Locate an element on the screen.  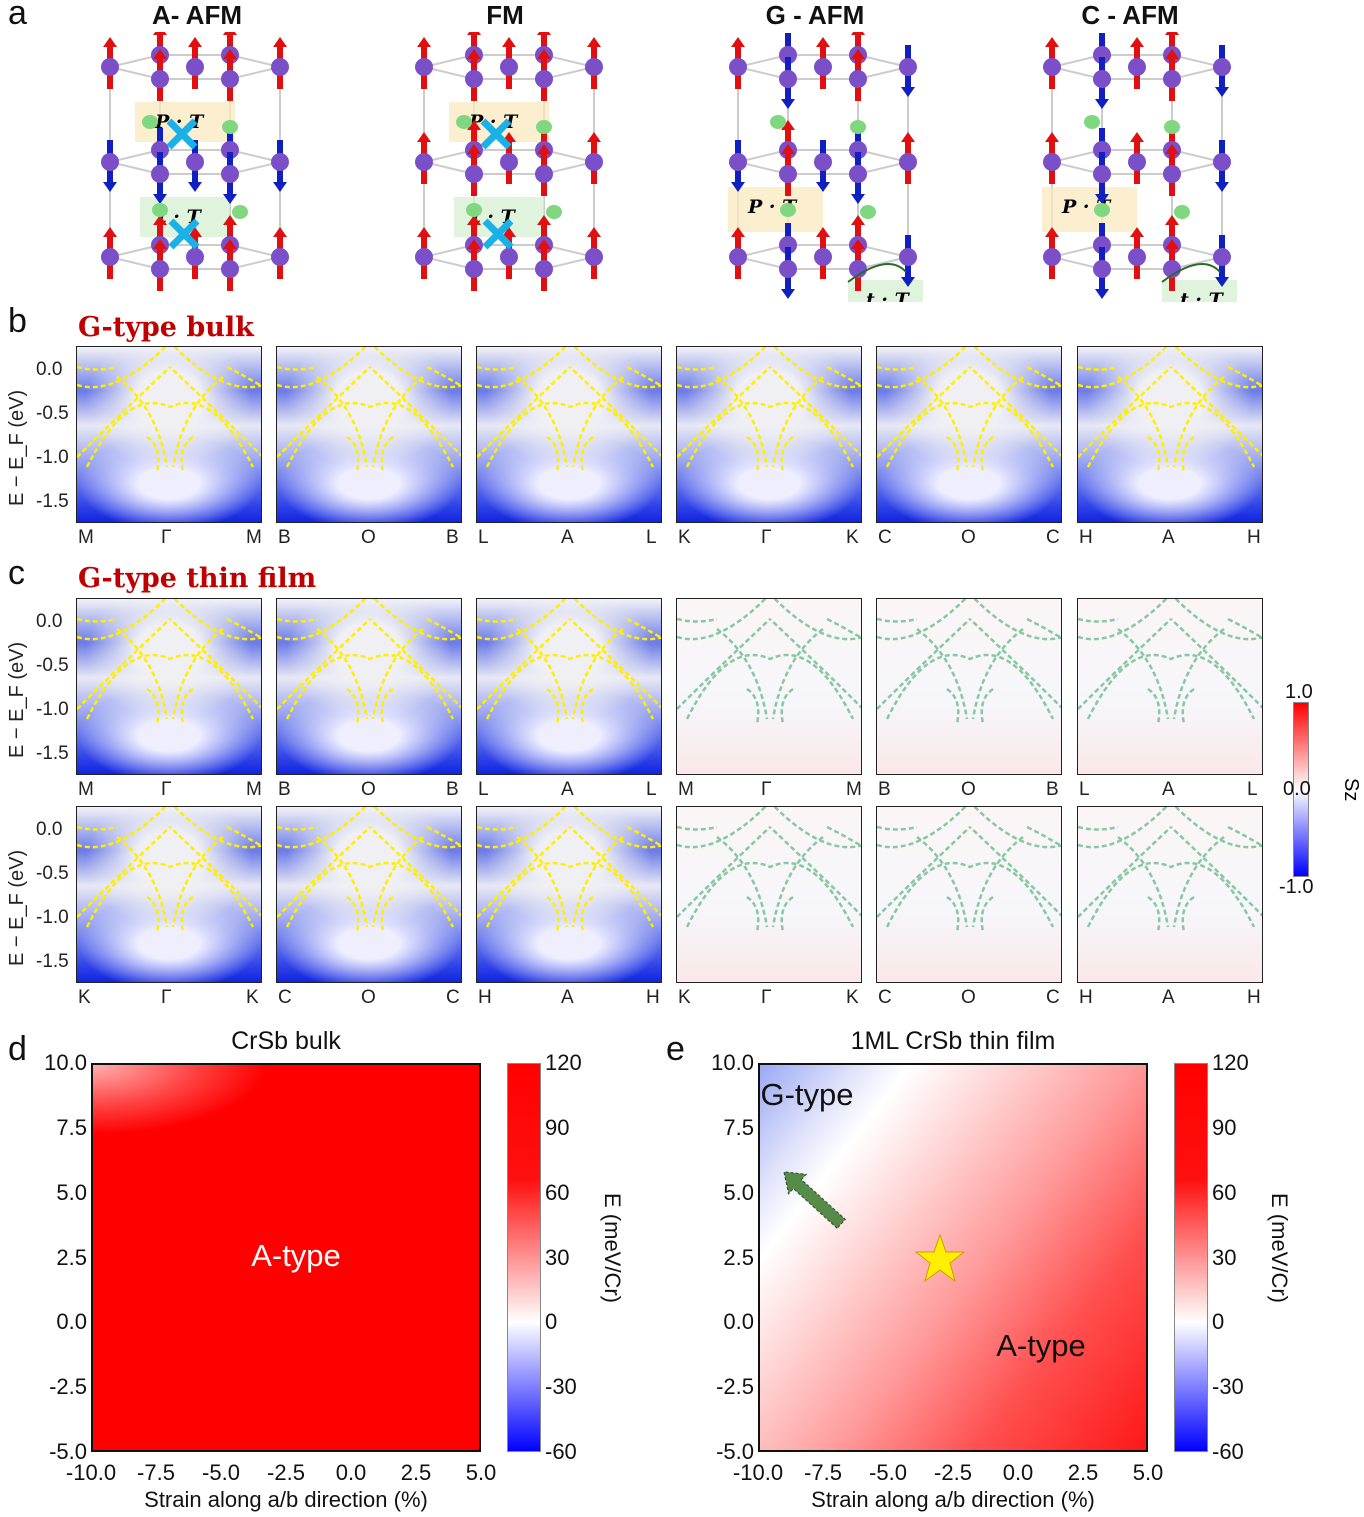
structure-title: A- AFM is located at coordinates (196, 15).